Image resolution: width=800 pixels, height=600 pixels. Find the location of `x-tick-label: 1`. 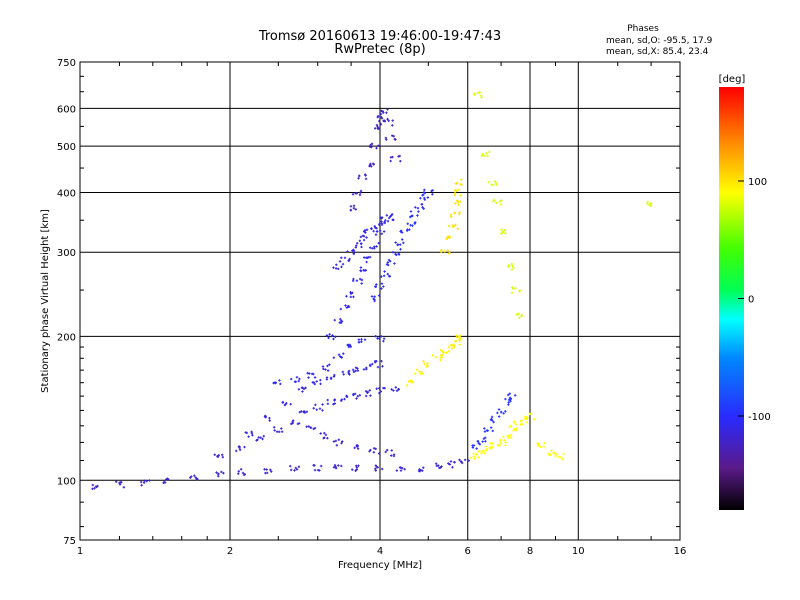

x-tick-label: 1 is located at coordinates (80, 551).